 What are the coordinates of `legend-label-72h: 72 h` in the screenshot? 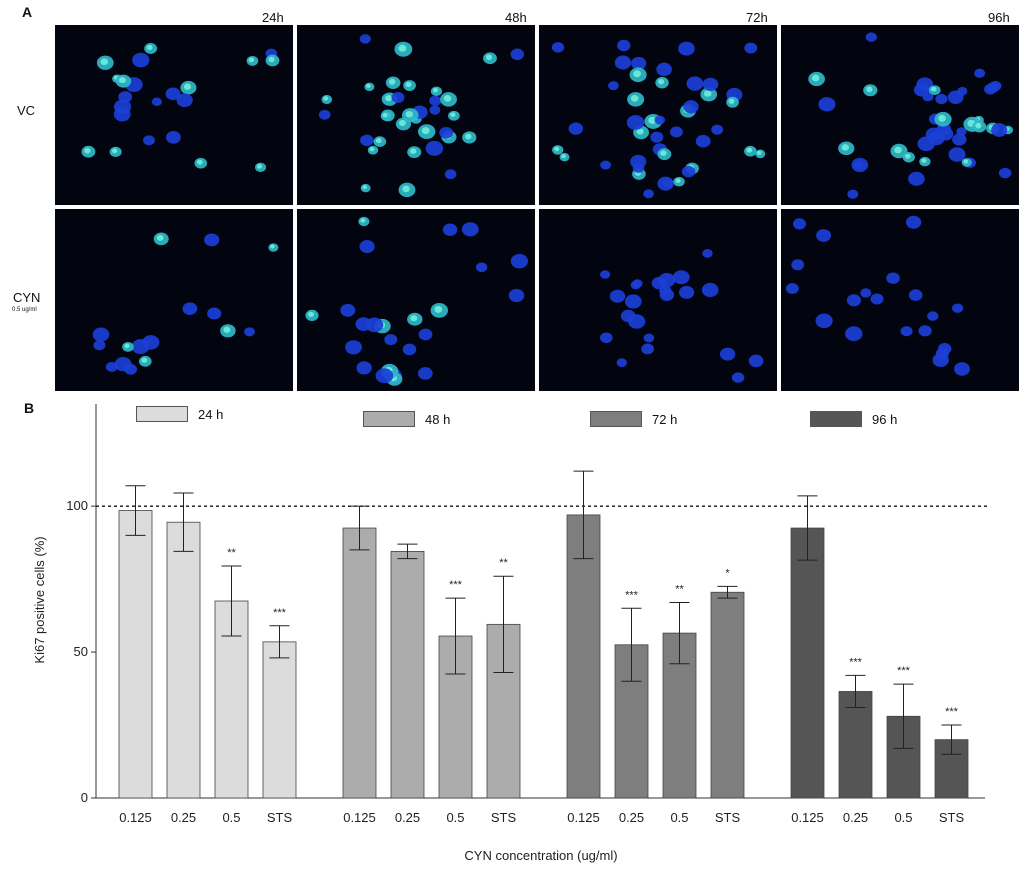 It's located at (665, 419).